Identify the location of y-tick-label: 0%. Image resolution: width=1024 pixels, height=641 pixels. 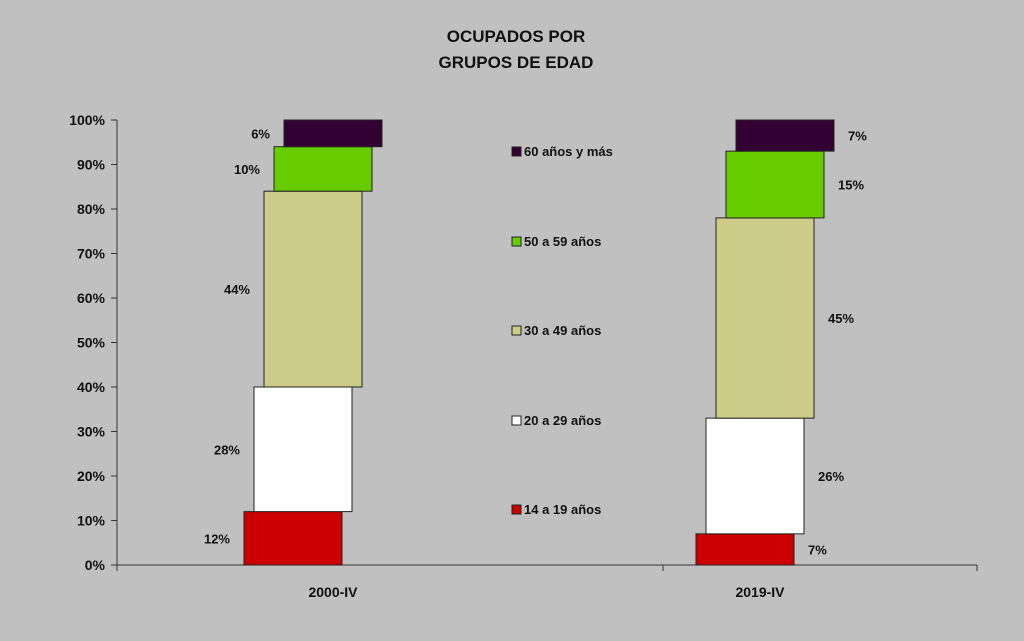
(95, 565).